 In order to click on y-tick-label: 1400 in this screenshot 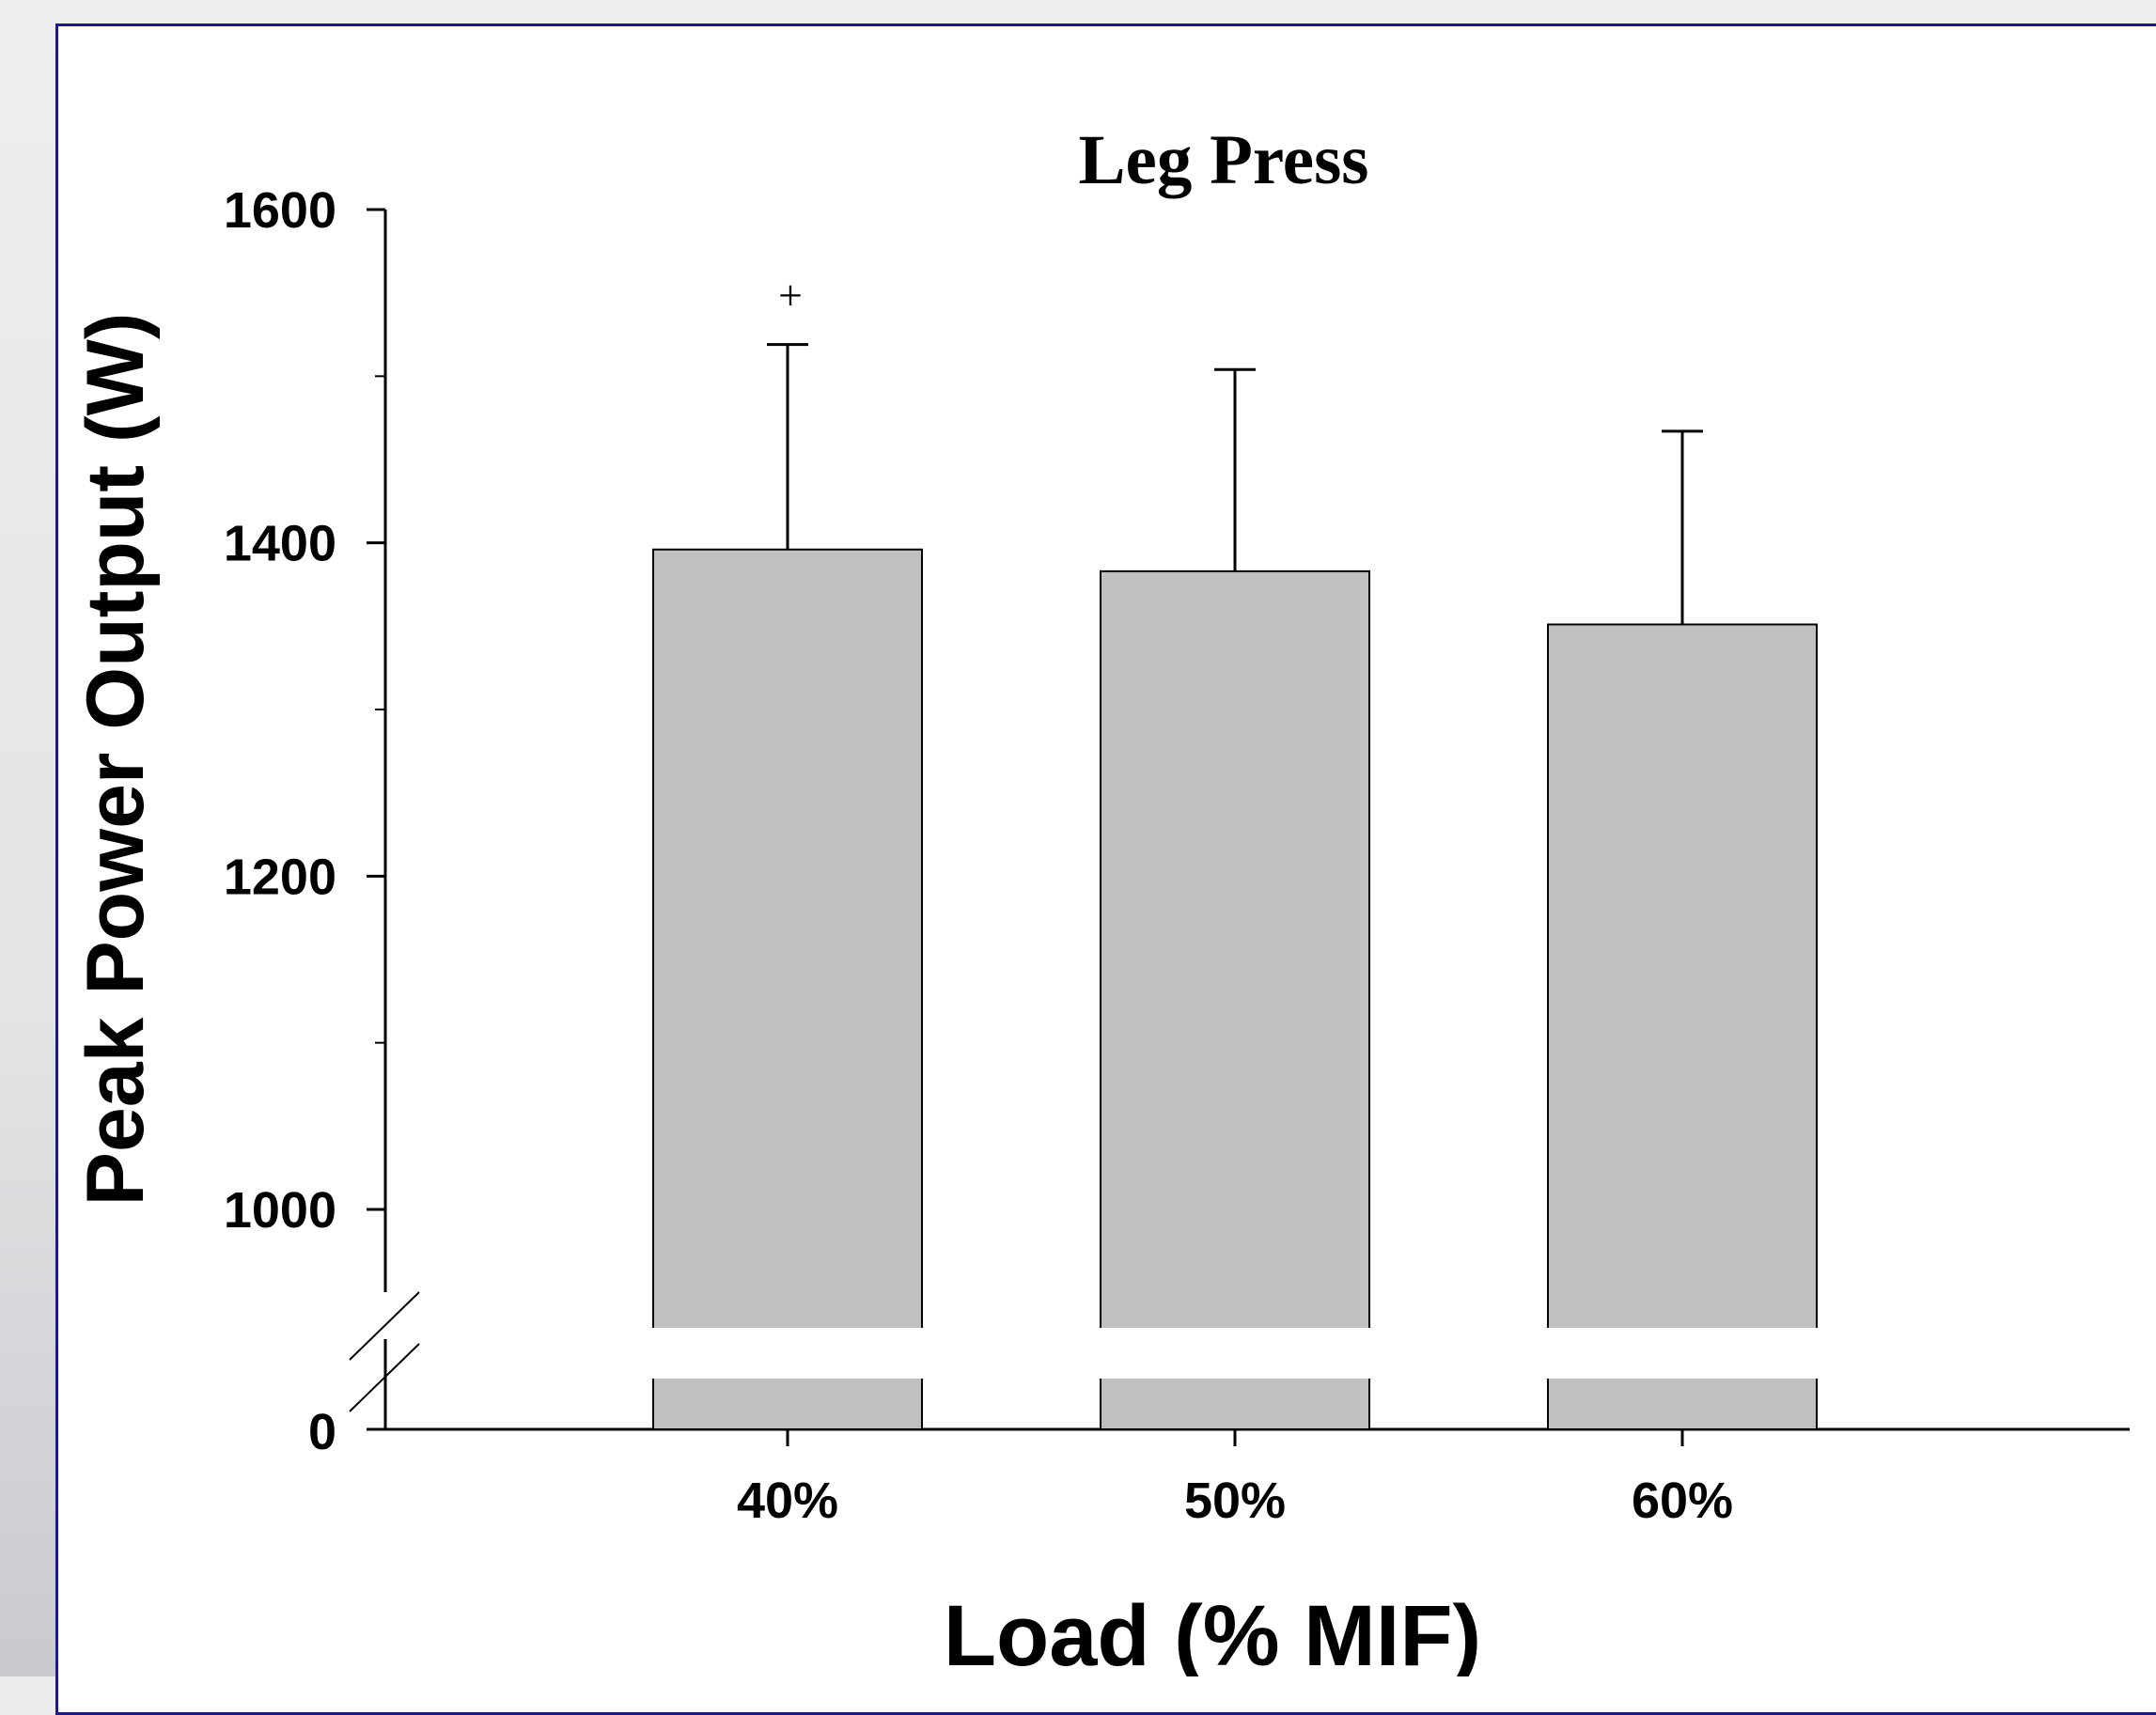, I will do `click(280, 544)`.